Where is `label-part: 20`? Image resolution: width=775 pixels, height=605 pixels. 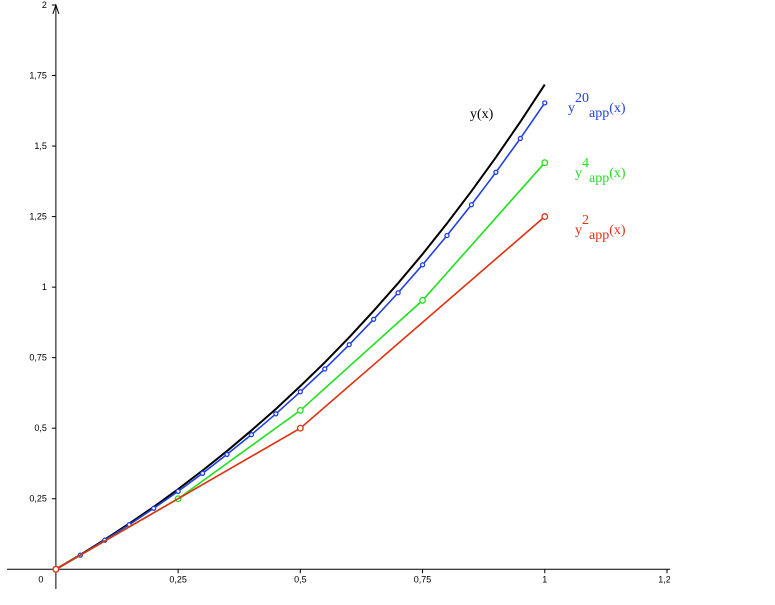
label-part: 20 is located at coordinates (582, 98).